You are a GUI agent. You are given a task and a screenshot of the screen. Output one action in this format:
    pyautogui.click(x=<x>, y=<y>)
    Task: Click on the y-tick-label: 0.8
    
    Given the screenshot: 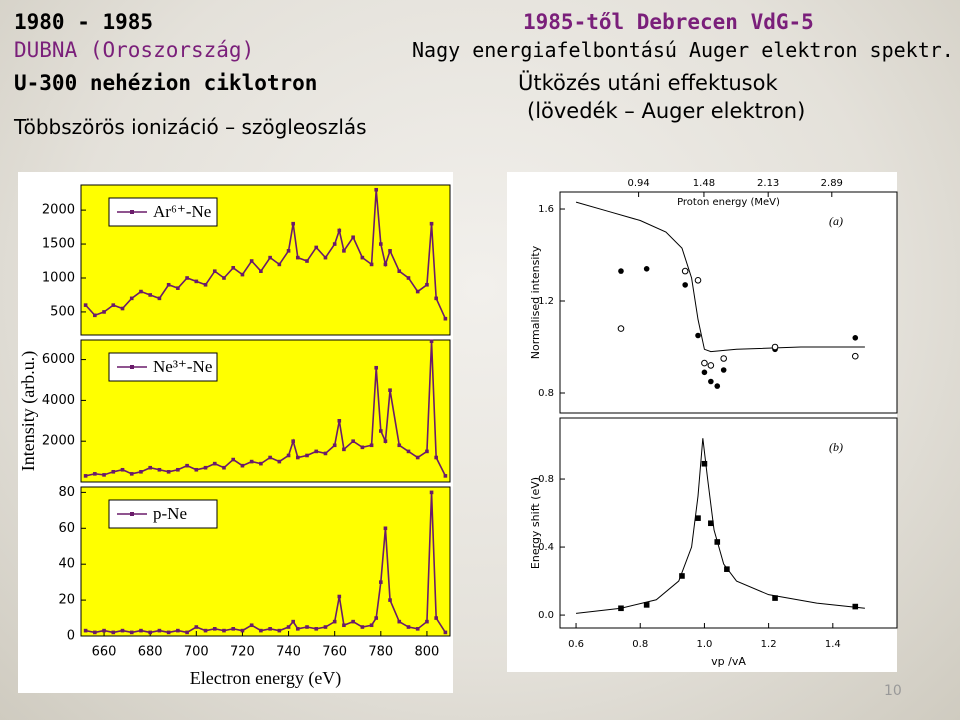 What is the action you would take?
    pyautogui.click(x=546, y=393)
    